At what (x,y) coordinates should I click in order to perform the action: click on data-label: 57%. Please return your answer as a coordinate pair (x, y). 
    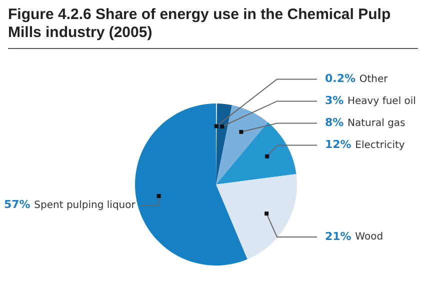
    Looking at the image, I should click on (17, 205).